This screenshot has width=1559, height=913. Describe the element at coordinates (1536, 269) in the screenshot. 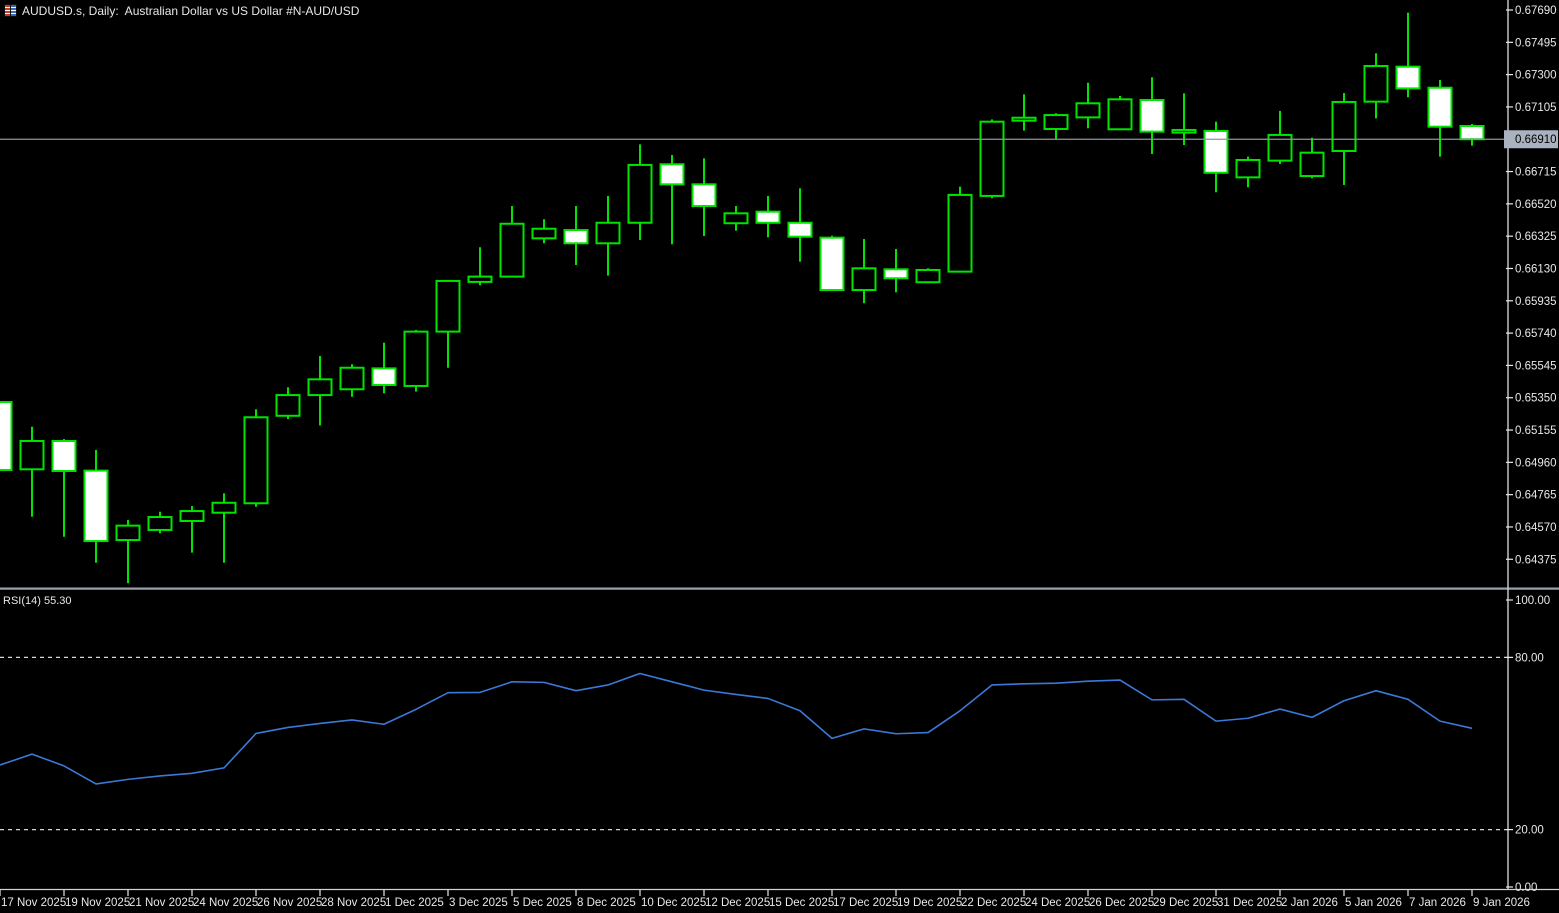

I see `price-axis-label: 0.66130` at that location.